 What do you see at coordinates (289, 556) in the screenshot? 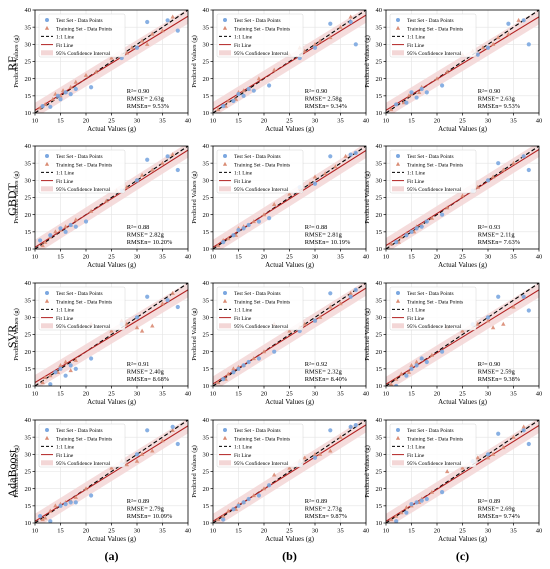
I see `column-label-1: (b)` at bounding box center [289, 556].